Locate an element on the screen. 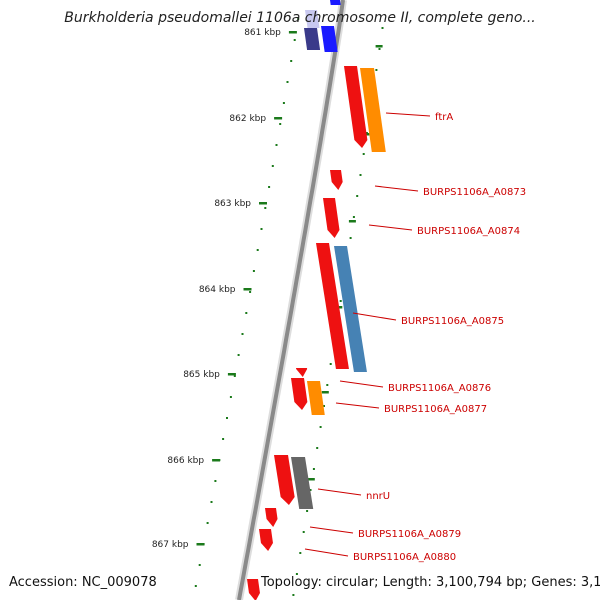 This screenshot has height=600, width=600. gene-ftrA-shape is located at coordinates (373, 110).